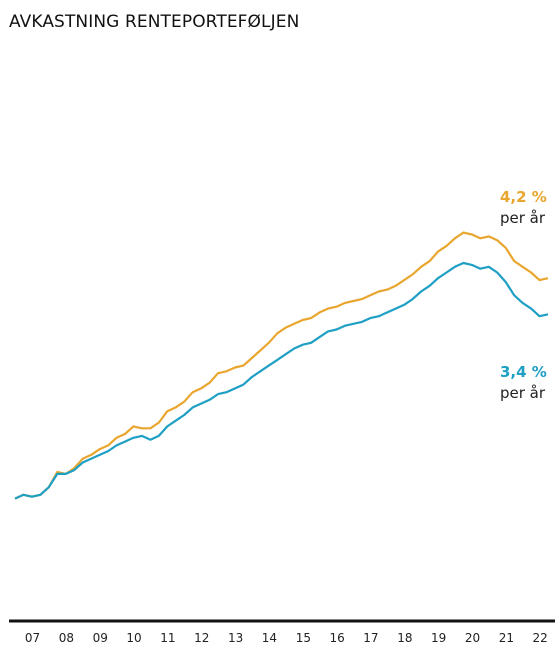  What do you see at coordinates (154, 22) in the screenshot?
I see `chart-title: AVKASTNING RENTEPORTEFØLJEN` at bounding box center [154, 22].